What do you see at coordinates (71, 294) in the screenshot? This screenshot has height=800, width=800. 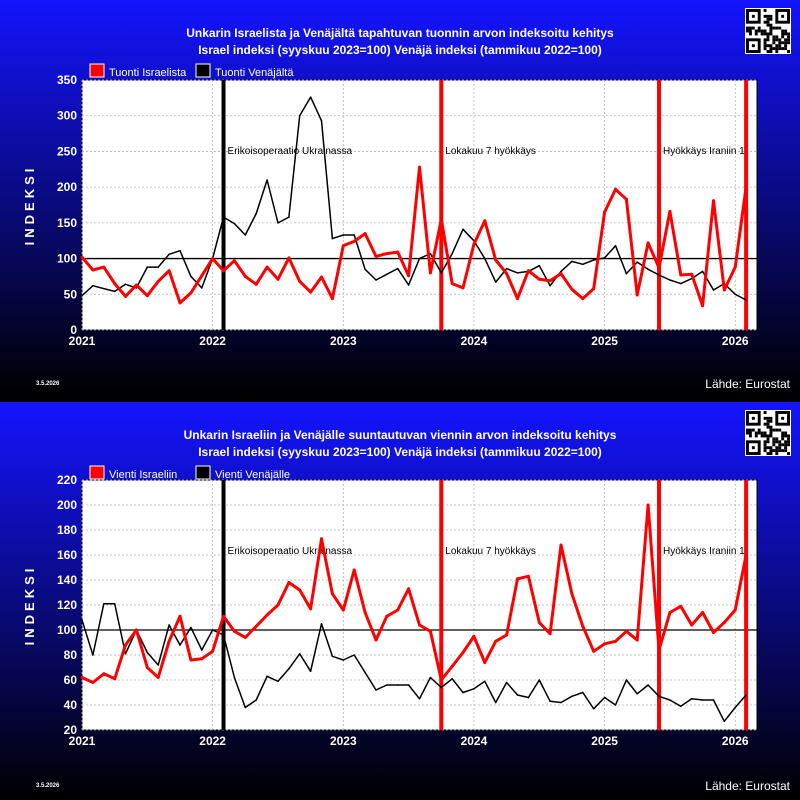 I see `y-tick-label: 50` at bounding box center [71, 294].